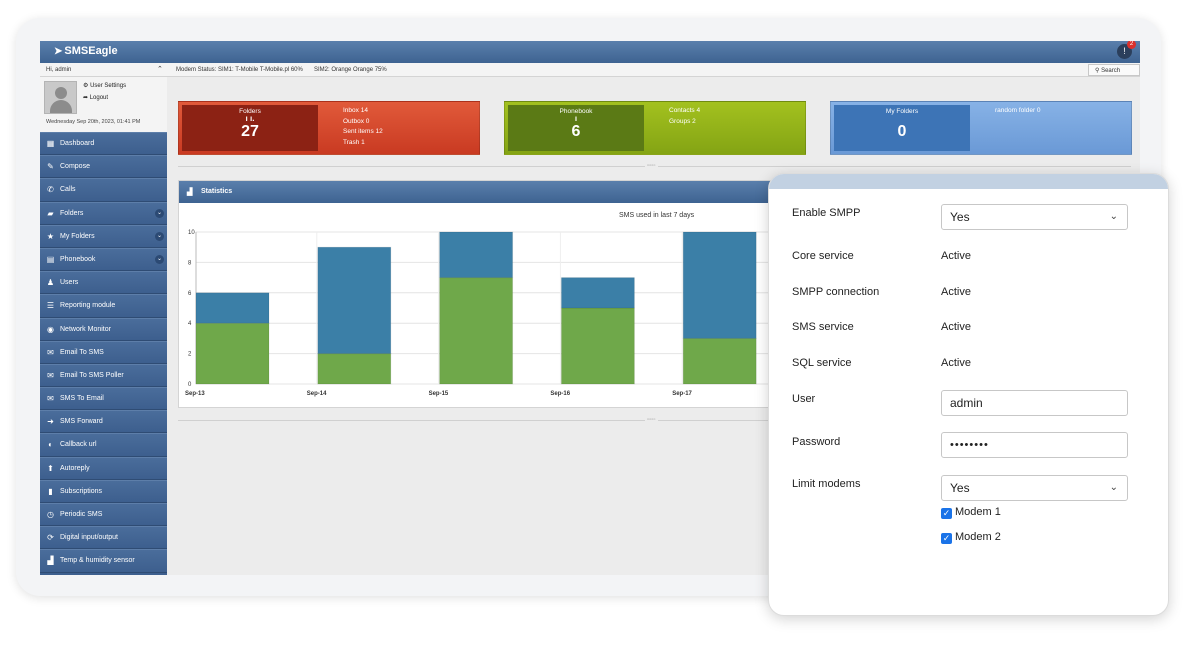  Describe the element at coordinates (103, 468) in the screenshot. I see `sidebar-item-autoreply: ⬆ Autoreply` at that location.